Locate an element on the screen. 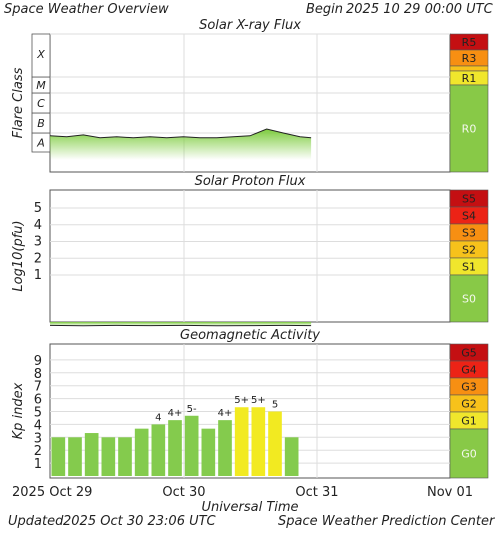  panel-3-scale-label-1: G4 is located at coordinates (469, 370).